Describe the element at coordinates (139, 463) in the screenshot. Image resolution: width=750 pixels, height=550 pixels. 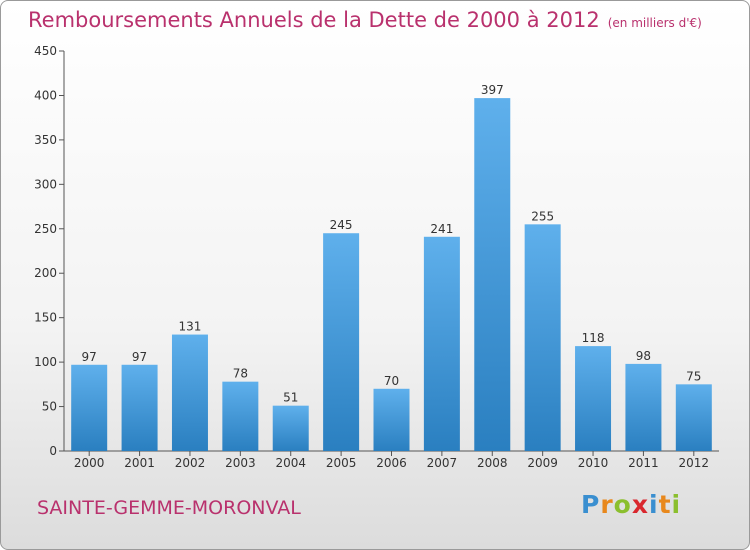
I see `x-tick-label: 2001` at that location.